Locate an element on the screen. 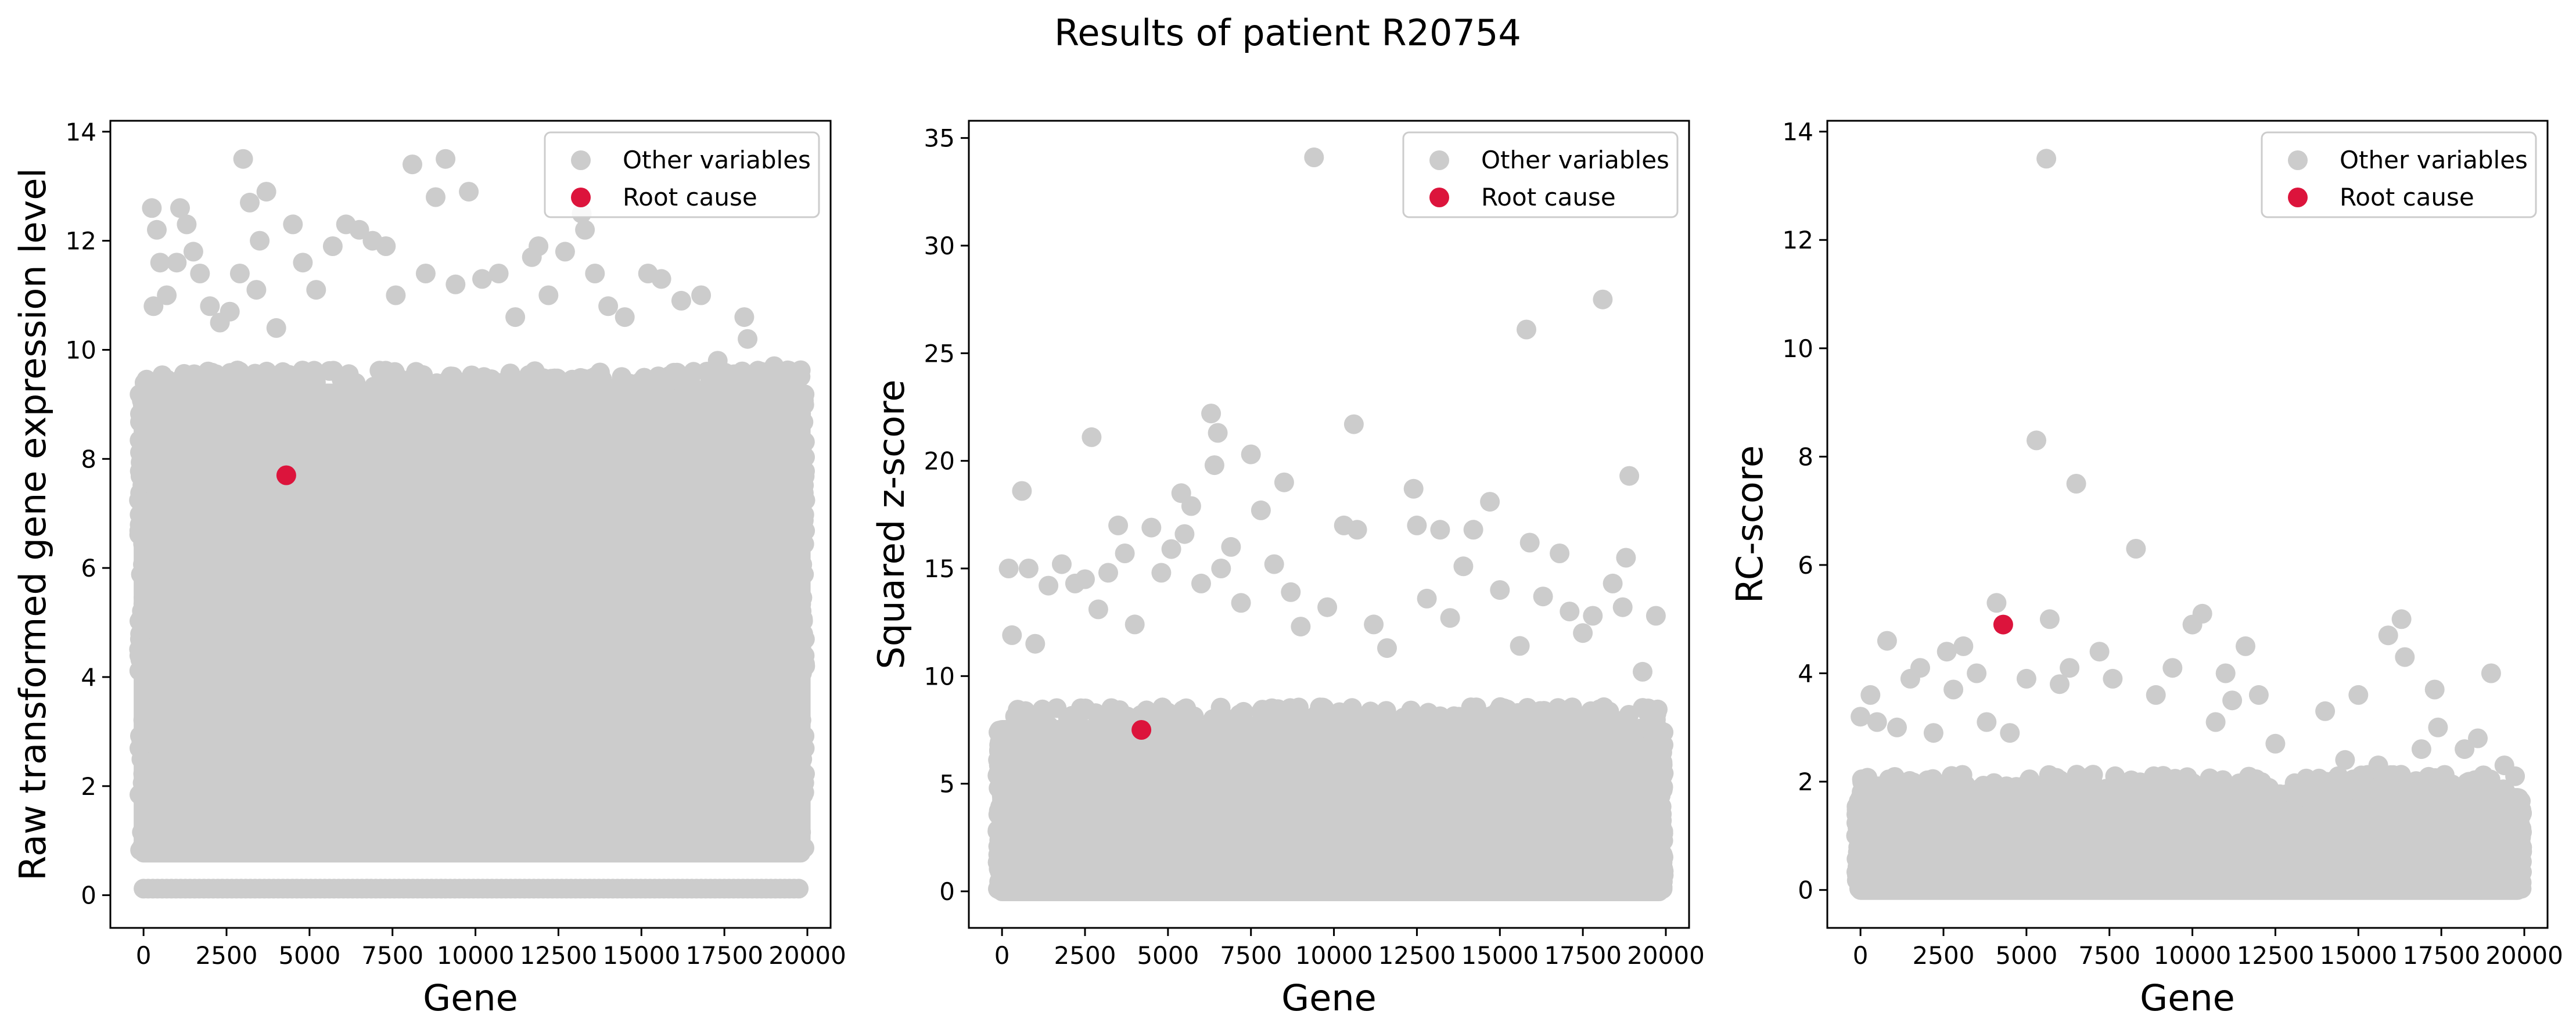 The width and height of the screenshot is (2576, 1033). y-tick-label: 30 is located at coordinates (939, 246).